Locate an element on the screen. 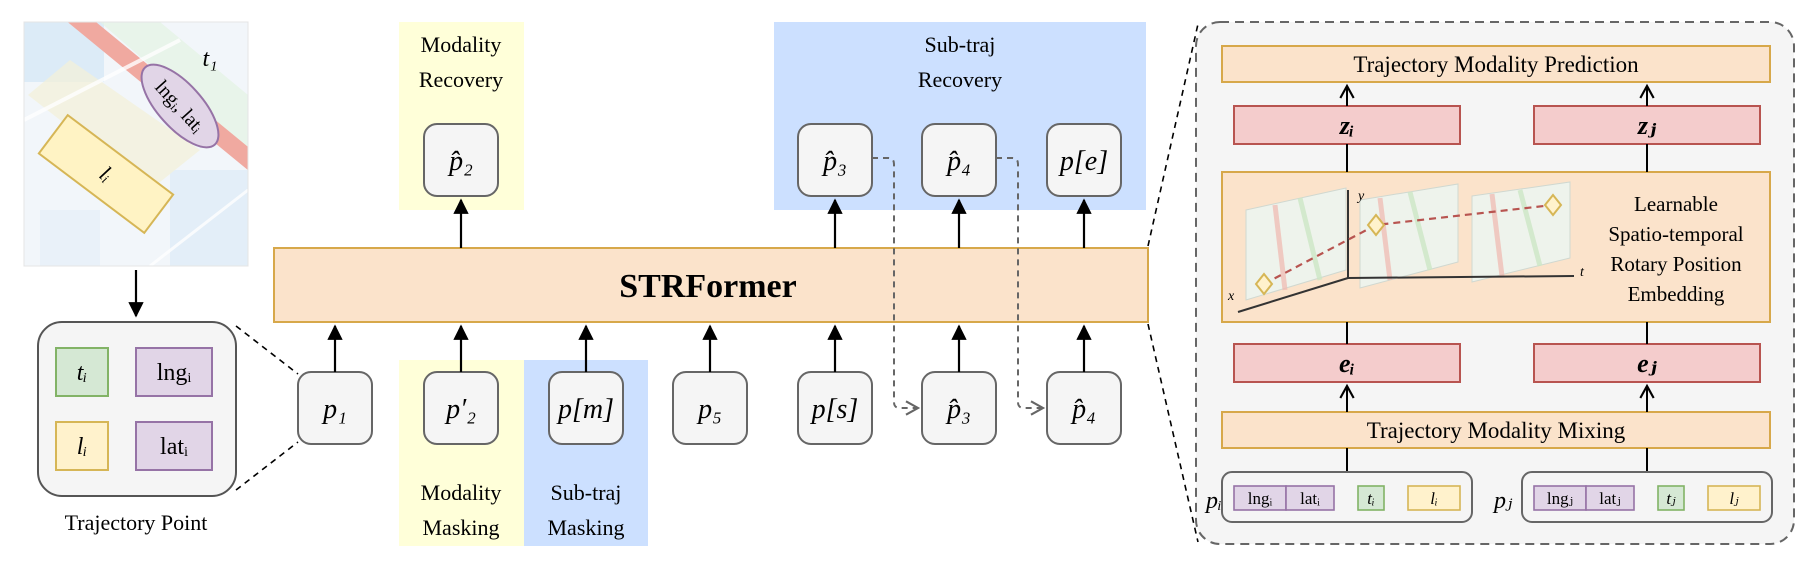  autoregressive-arrow-p4 is located at coordinates (1021, 286).